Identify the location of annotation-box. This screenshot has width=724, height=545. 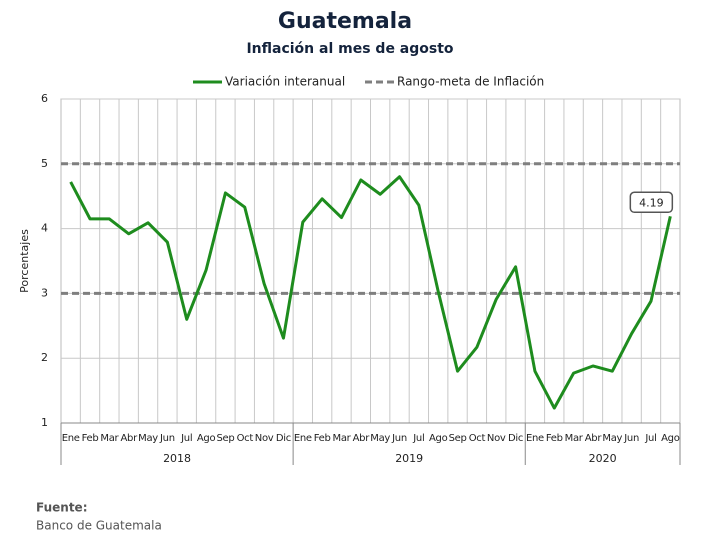
(651, 202).